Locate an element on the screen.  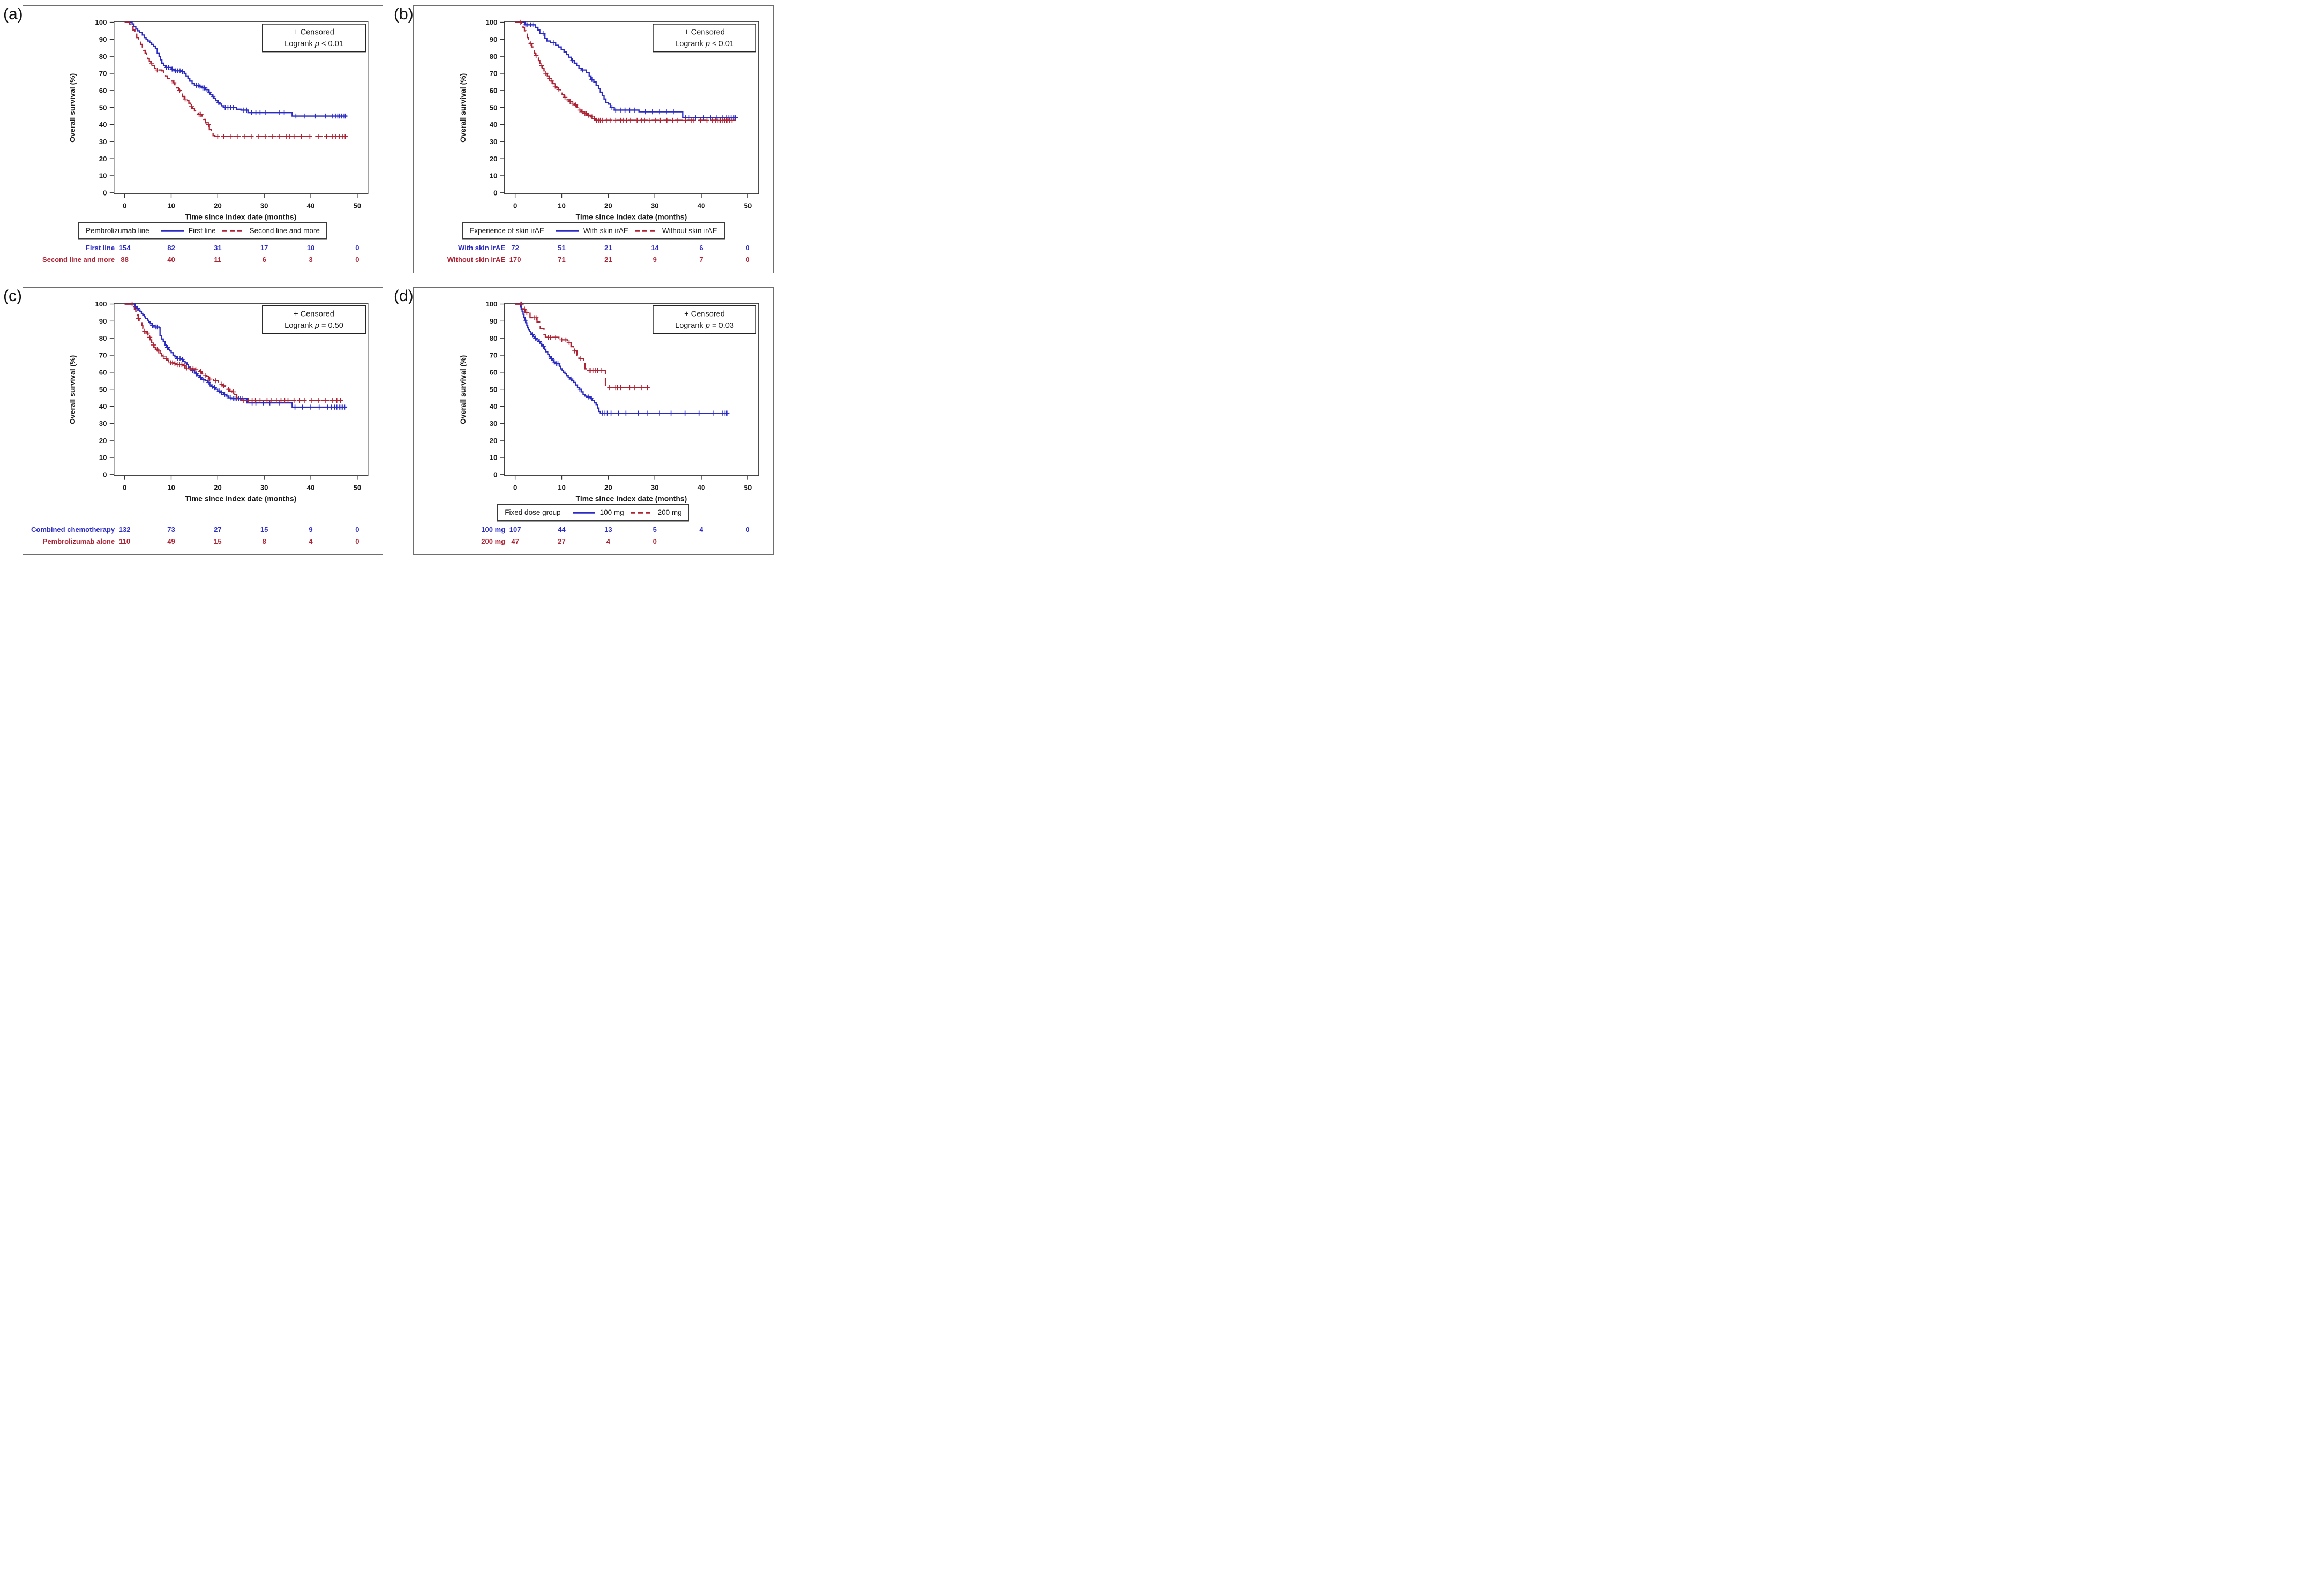
at-risk-label: Pembrolizumab alone is located at coordinates (78, 541).